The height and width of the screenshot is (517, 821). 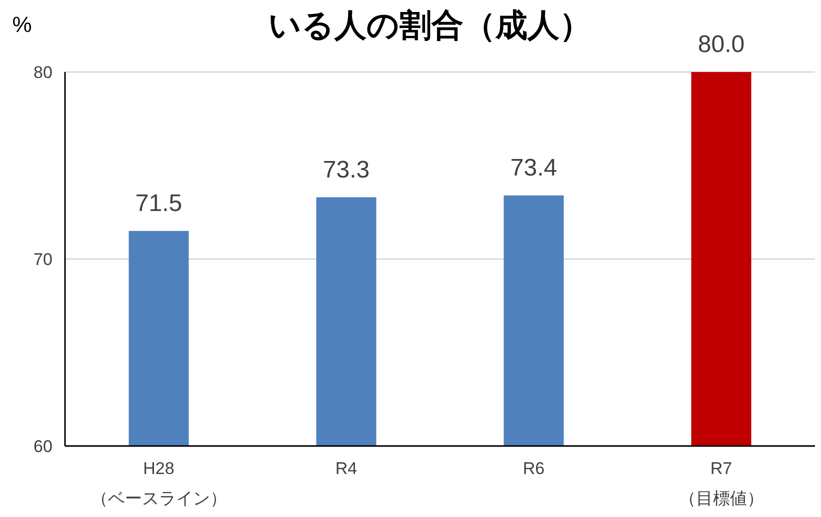 I want to click on data-label: 73.4, so click(x=534, y=168).